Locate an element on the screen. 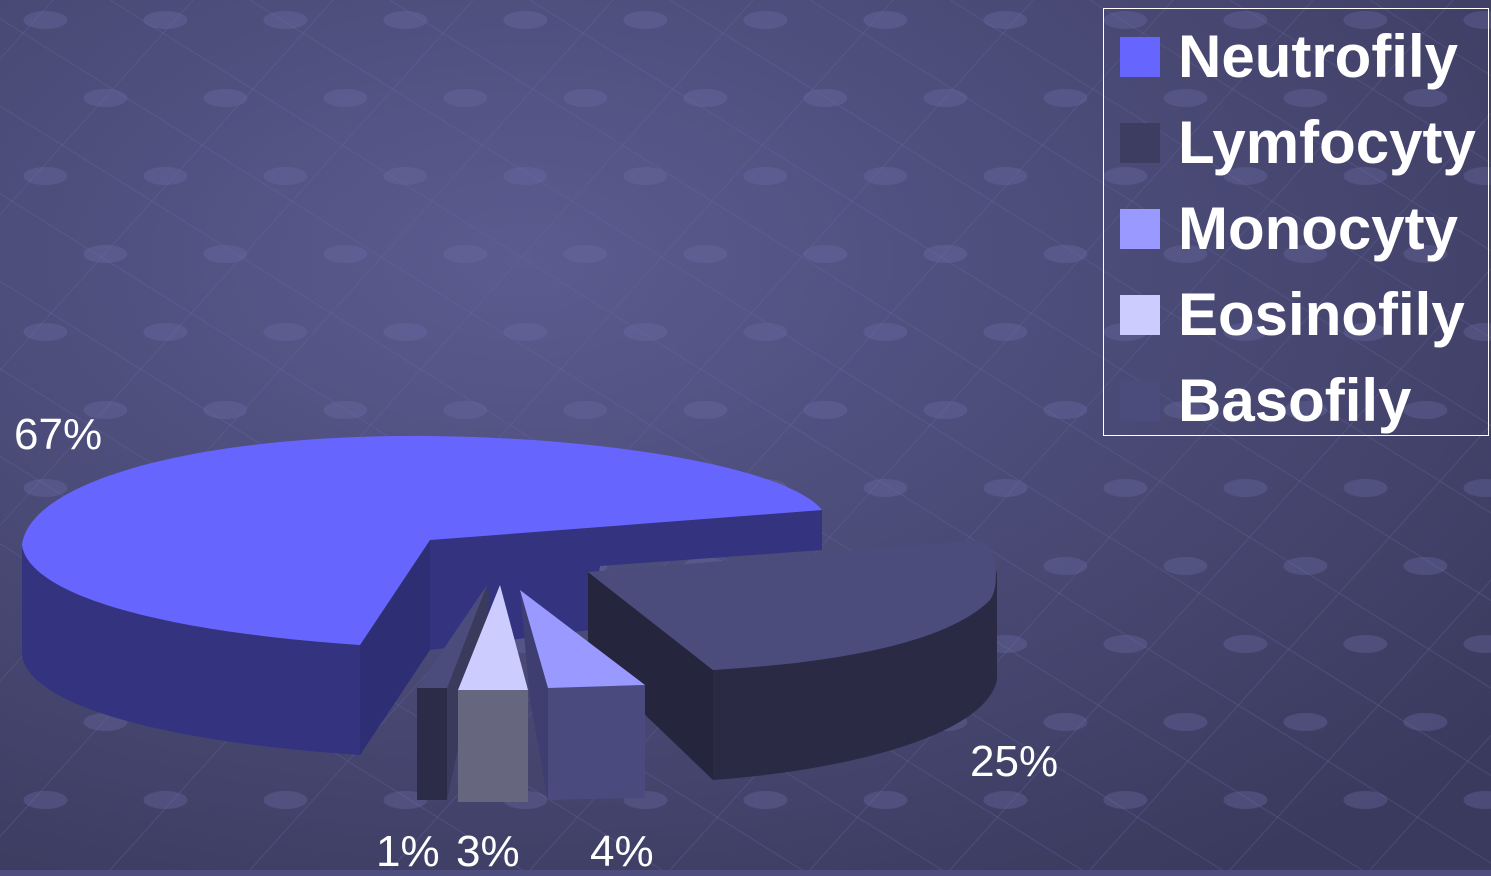  slice-neutrofily-outer-side is located at coordinates (191, 650).